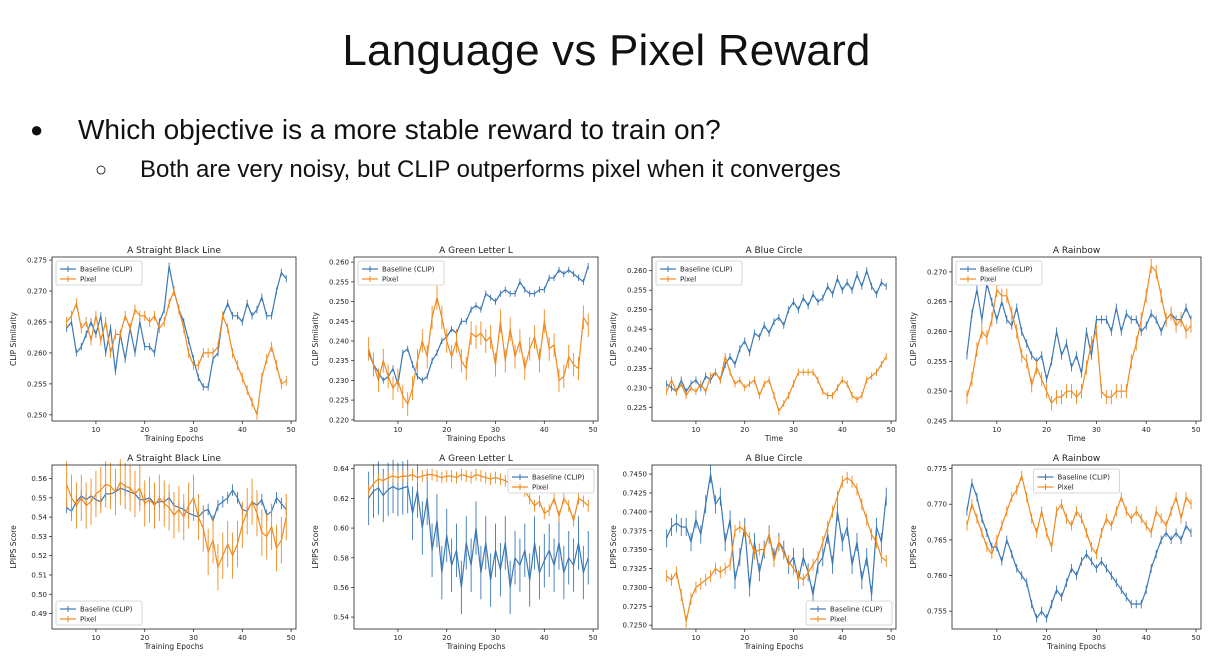 Image resolution: width=1213 pixels, height=670 pixels. What do you see at coordinates (635, 475) in the screenshot?
I see `y-tick-label: 0.7450` at bounding box center [635, 475].